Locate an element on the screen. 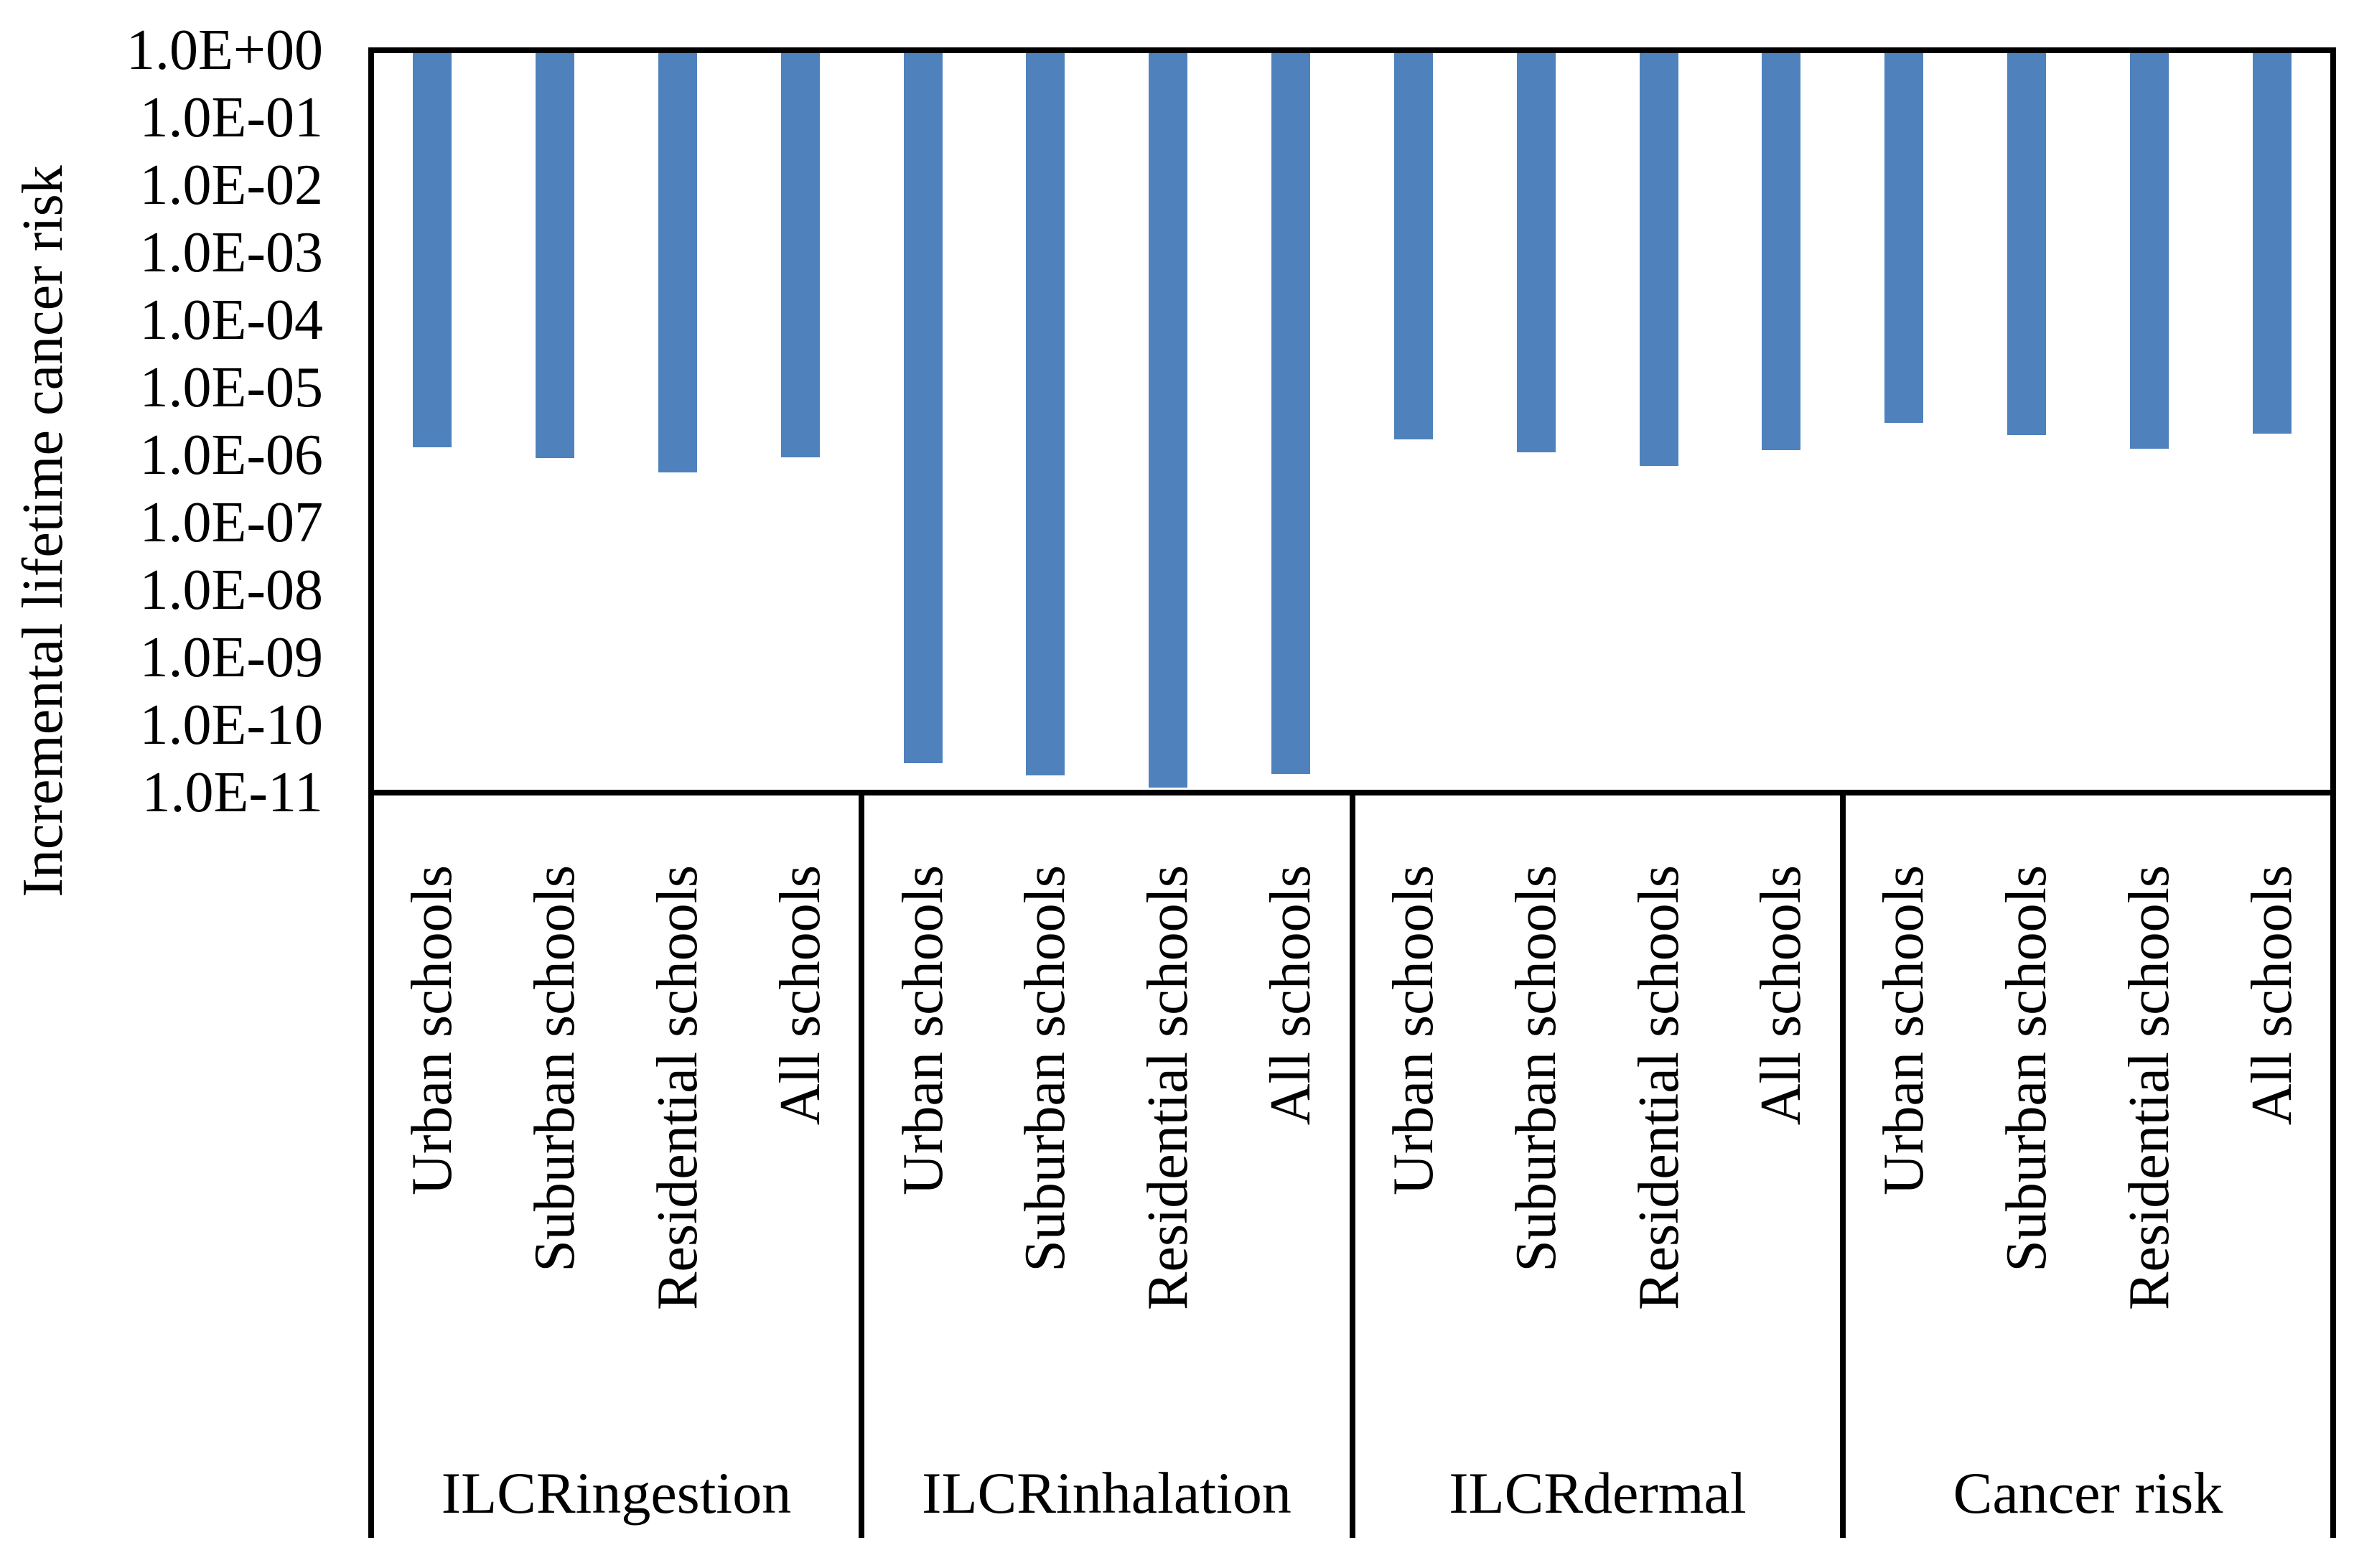 The width and height of the screenshot is (2359, 1568). group-label: ILCRdermal is located at coordinates (1598, 1493).